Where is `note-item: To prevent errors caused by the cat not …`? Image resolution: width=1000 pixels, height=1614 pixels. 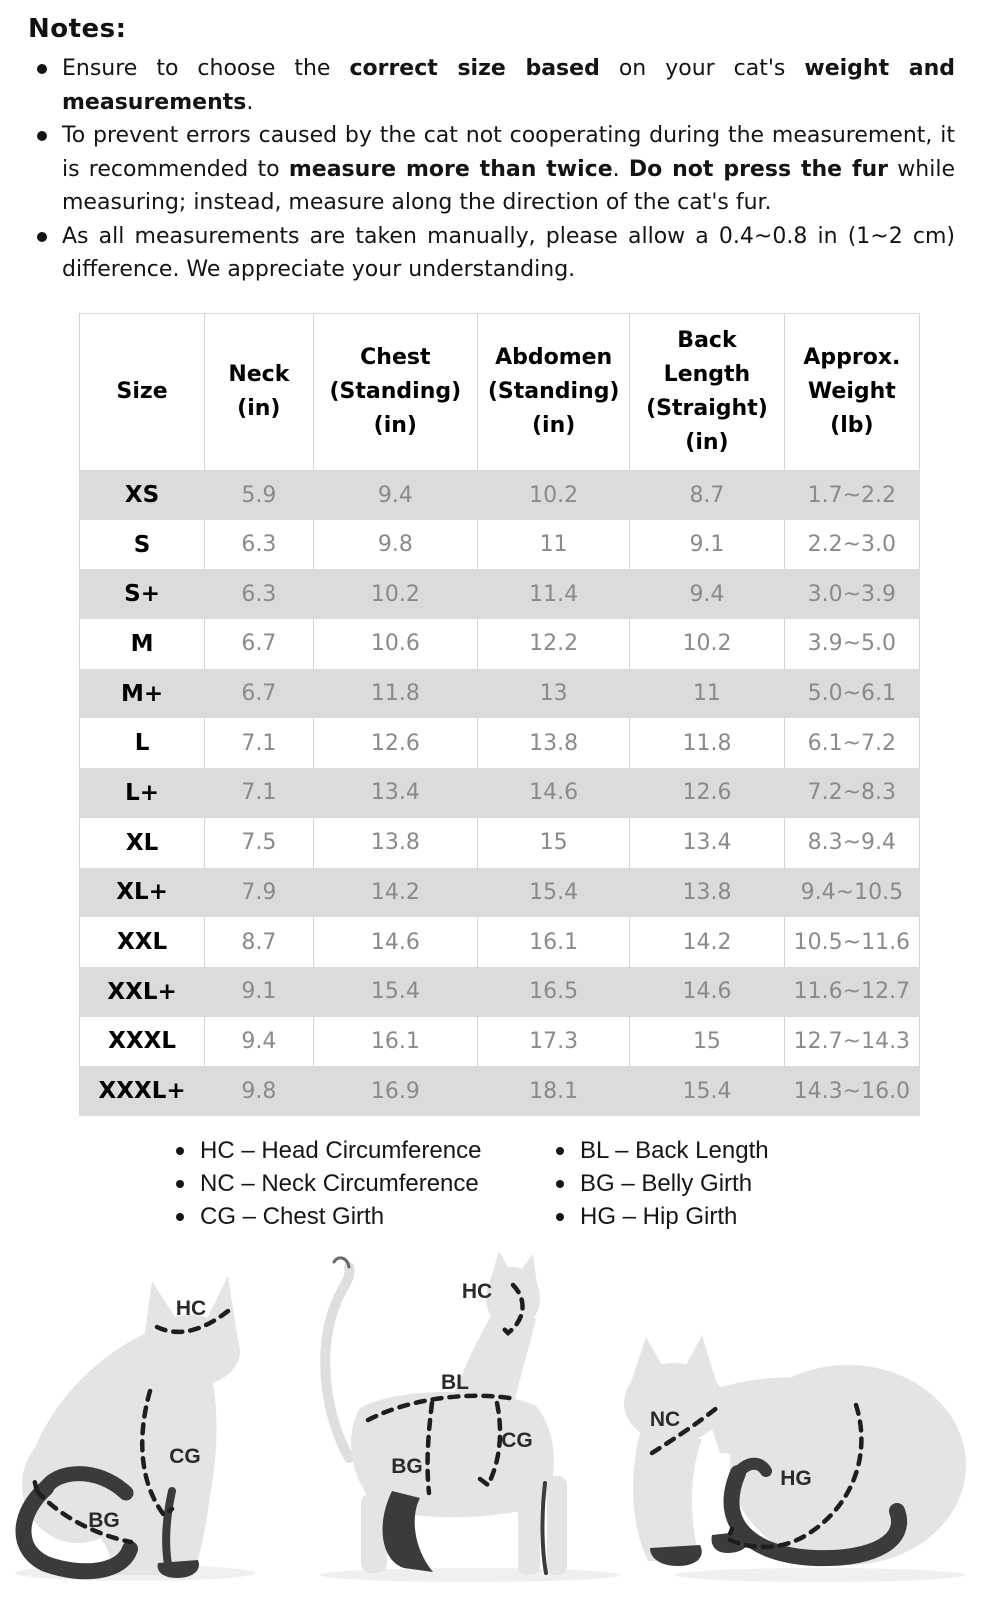 note-item: To prevent errors caused by the cat not … is located at coordinates (491, 169).